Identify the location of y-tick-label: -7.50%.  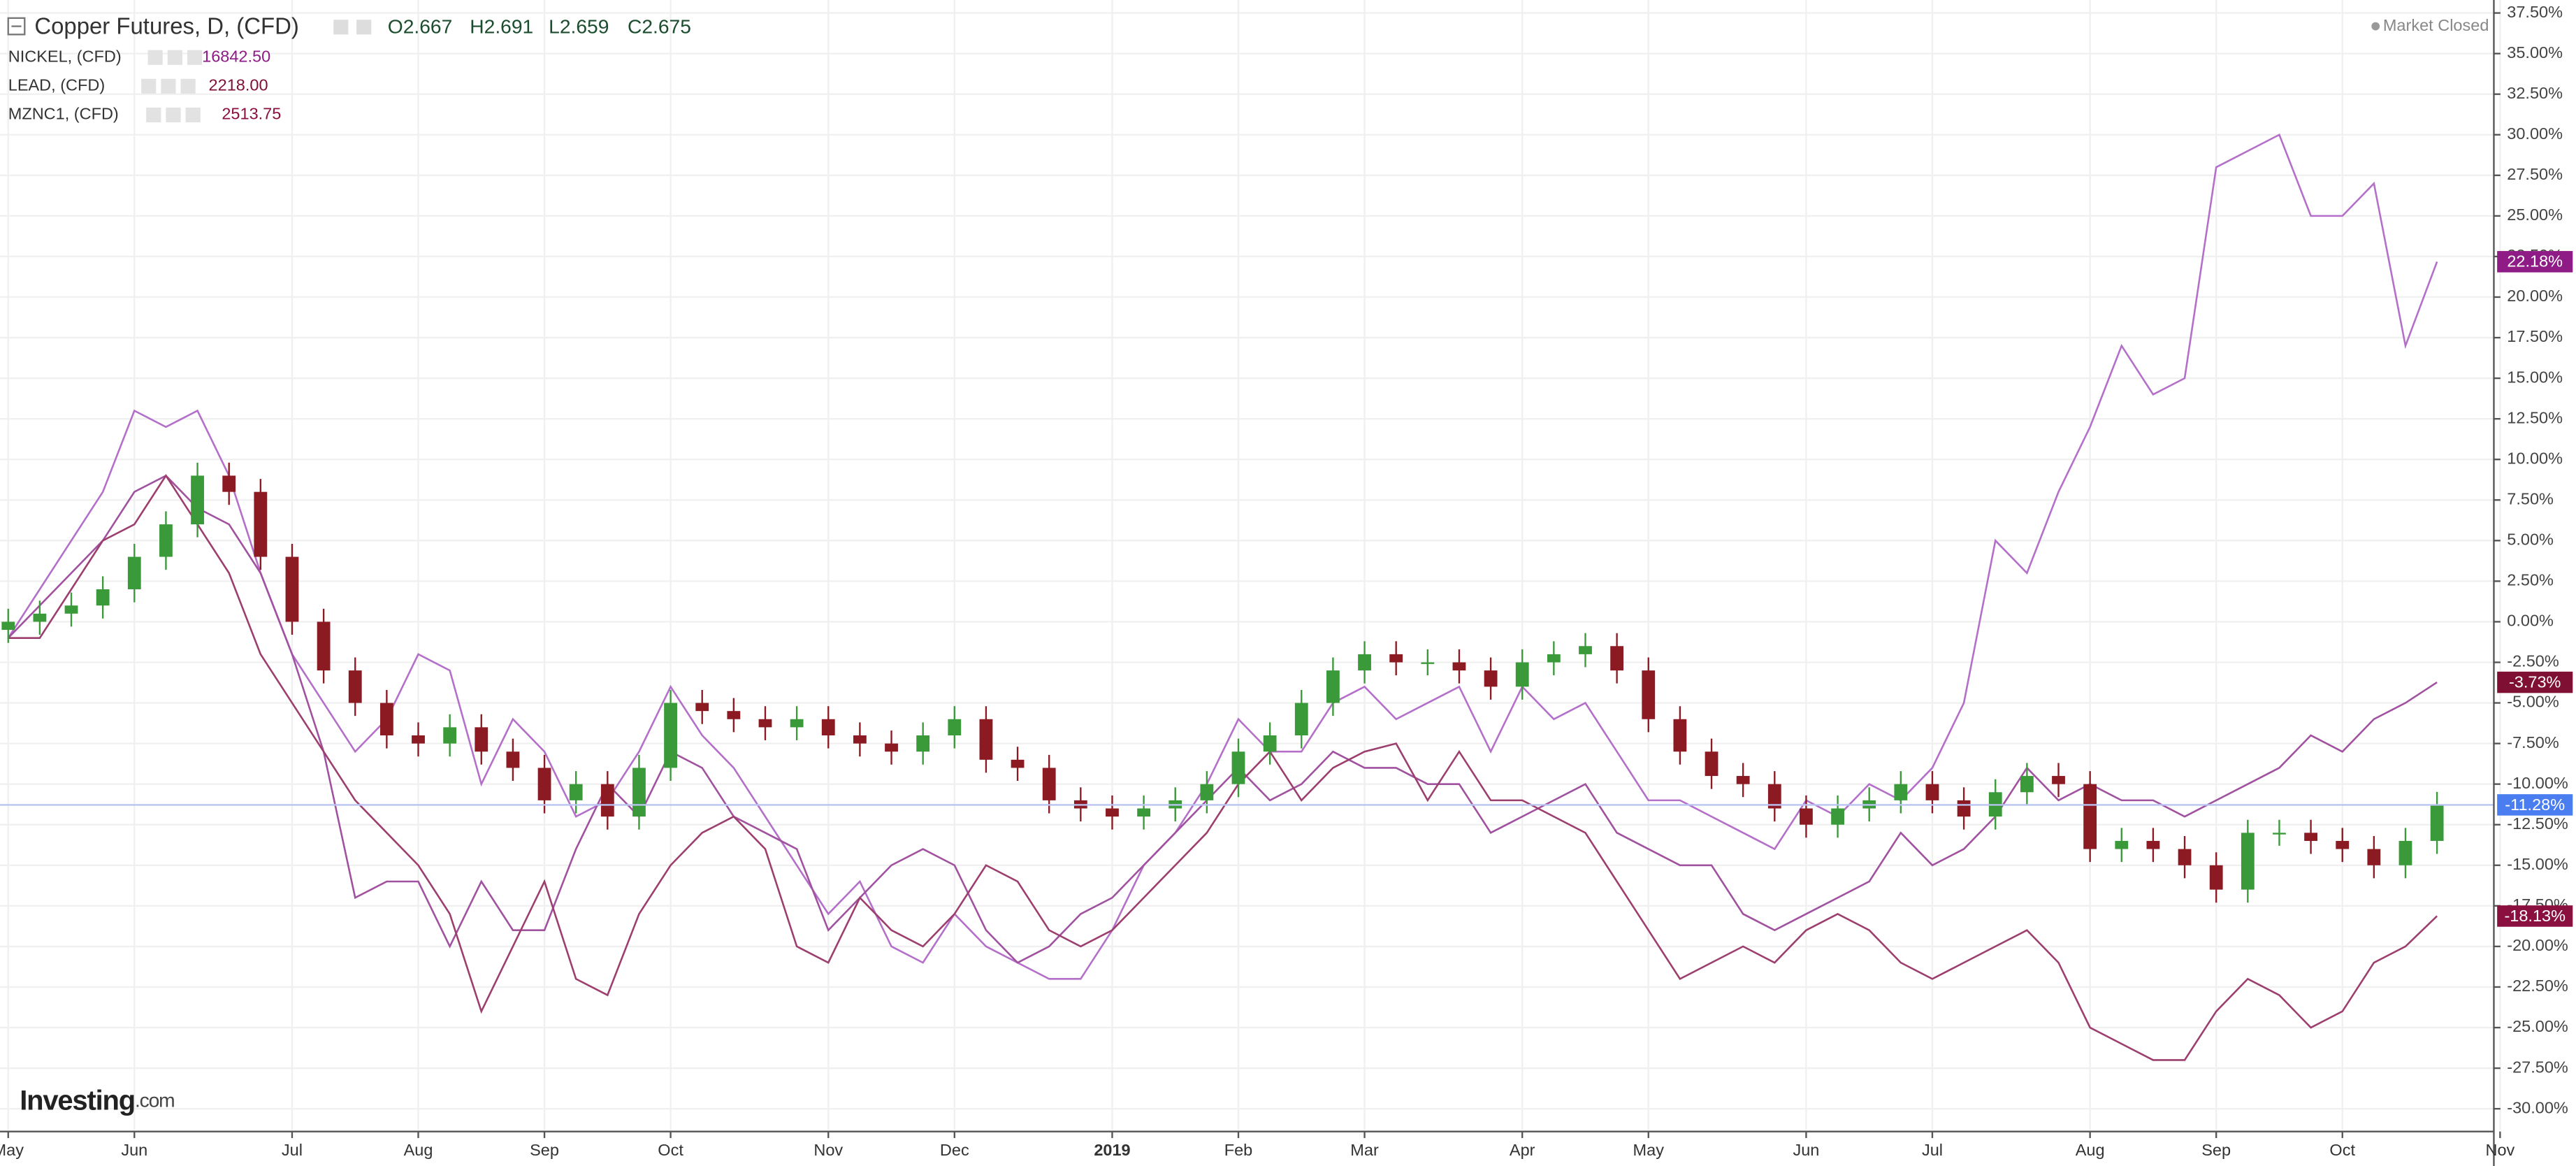
(2533, 742).